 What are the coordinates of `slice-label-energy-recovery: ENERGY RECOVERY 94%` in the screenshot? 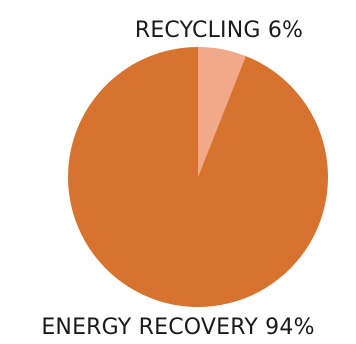 It's located at (177, 327).